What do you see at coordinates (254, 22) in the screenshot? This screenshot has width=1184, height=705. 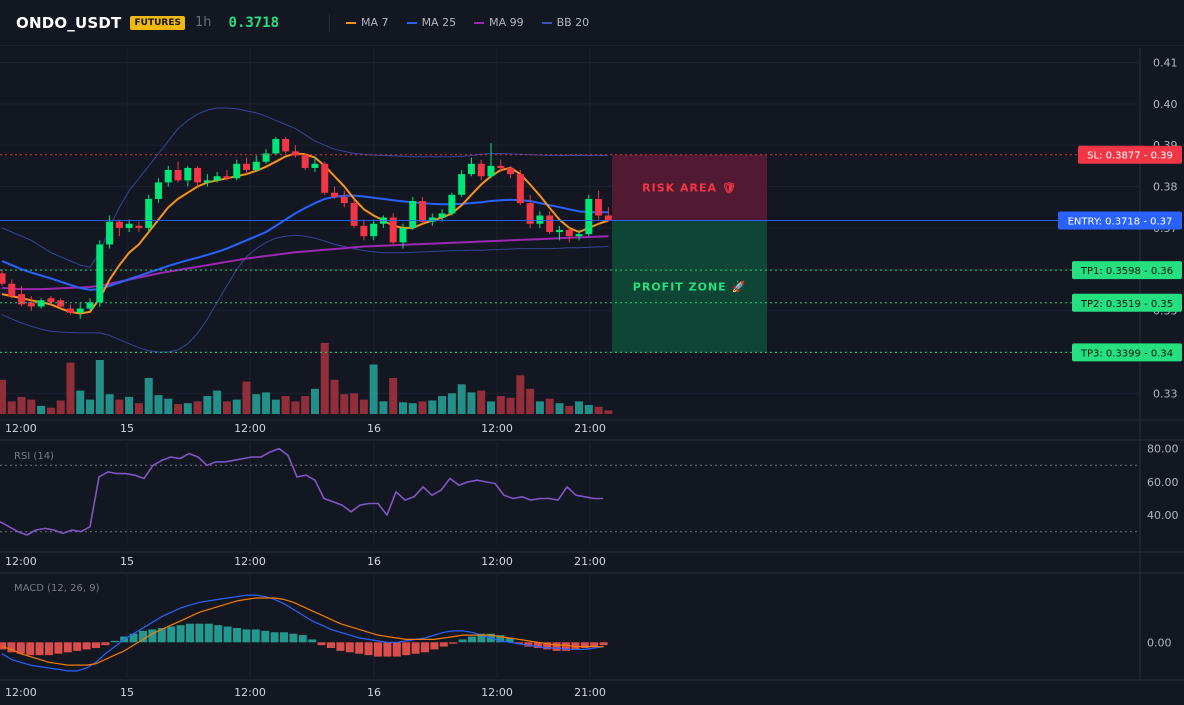 I see `last-price: 0.3718` at bounding box center [254, 22].